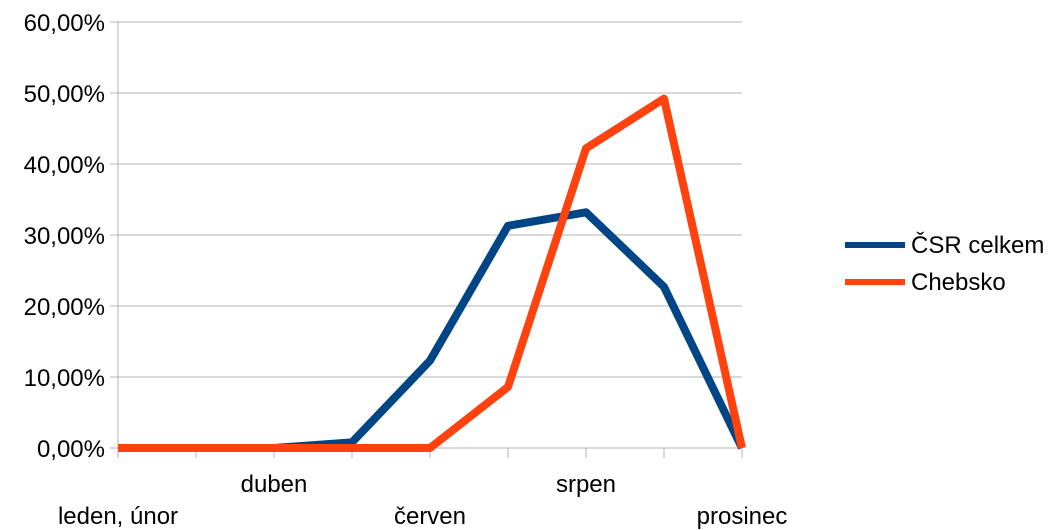 The width and height of the screenshot is (1058, 530). Describe the element at coordinates (586, 484) in the screenshot. I see `x-tick-label: srpen` at that location.